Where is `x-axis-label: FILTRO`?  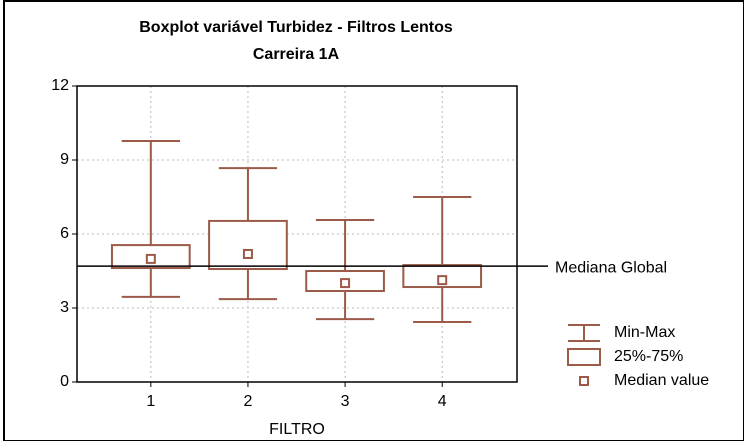
x-axis-label: FILTRO is located at coordinates (297, 429).